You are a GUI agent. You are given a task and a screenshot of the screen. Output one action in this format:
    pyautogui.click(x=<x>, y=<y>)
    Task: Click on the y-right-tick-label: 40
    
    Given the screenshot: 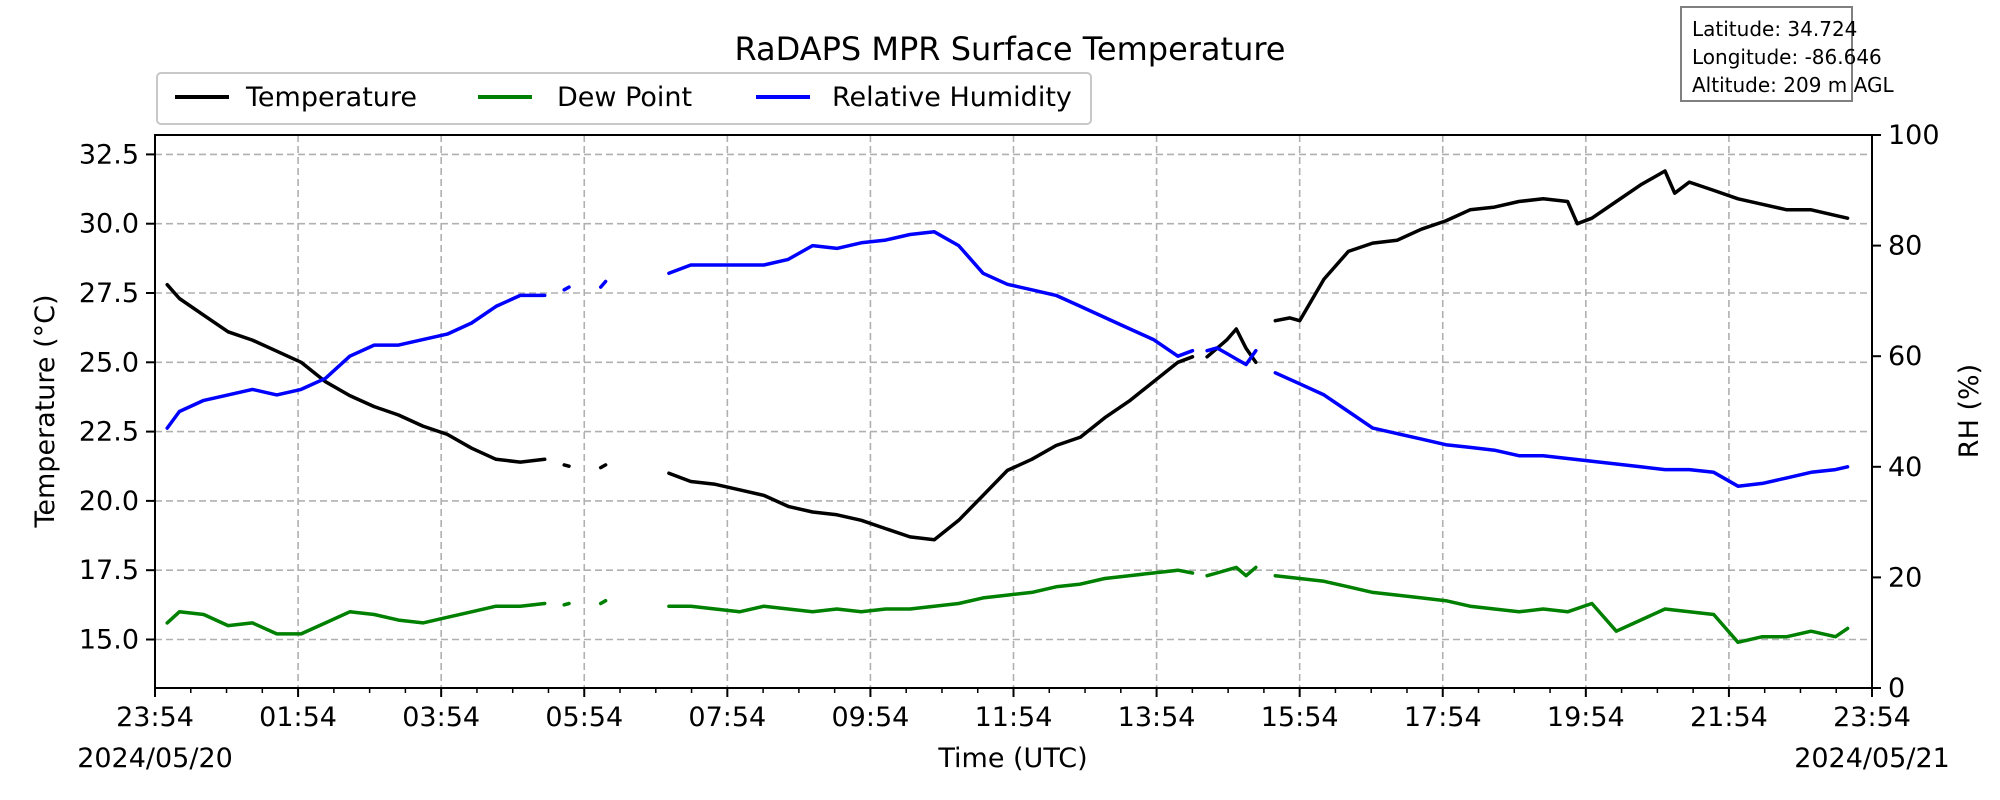 What is the action you would take?
    pyautogui.click(x=1905, y=467)
    